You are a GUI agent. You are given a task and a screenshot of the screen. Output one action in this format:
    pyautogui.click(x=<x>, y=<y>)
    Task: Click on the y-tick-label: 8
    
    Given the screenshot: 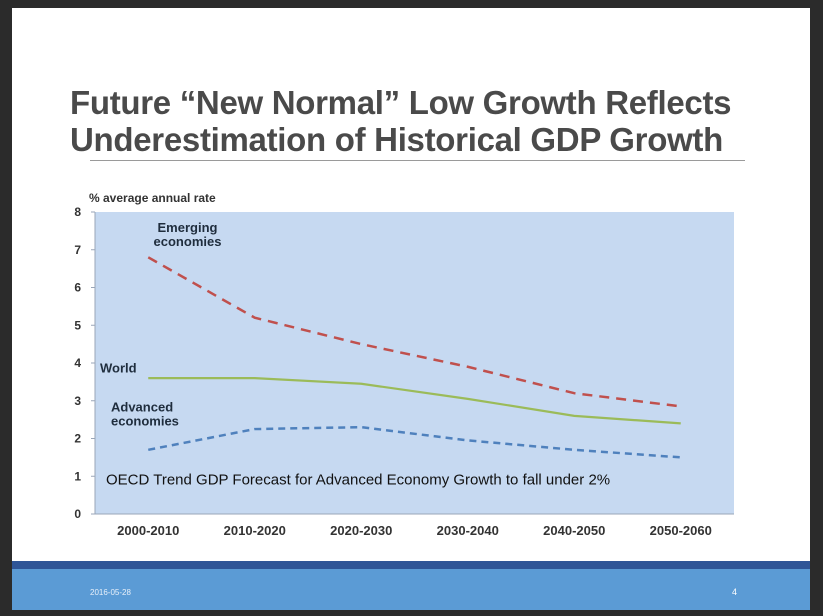 What is the action you would take?
    pyautogui.click(x=77, y=212)
    